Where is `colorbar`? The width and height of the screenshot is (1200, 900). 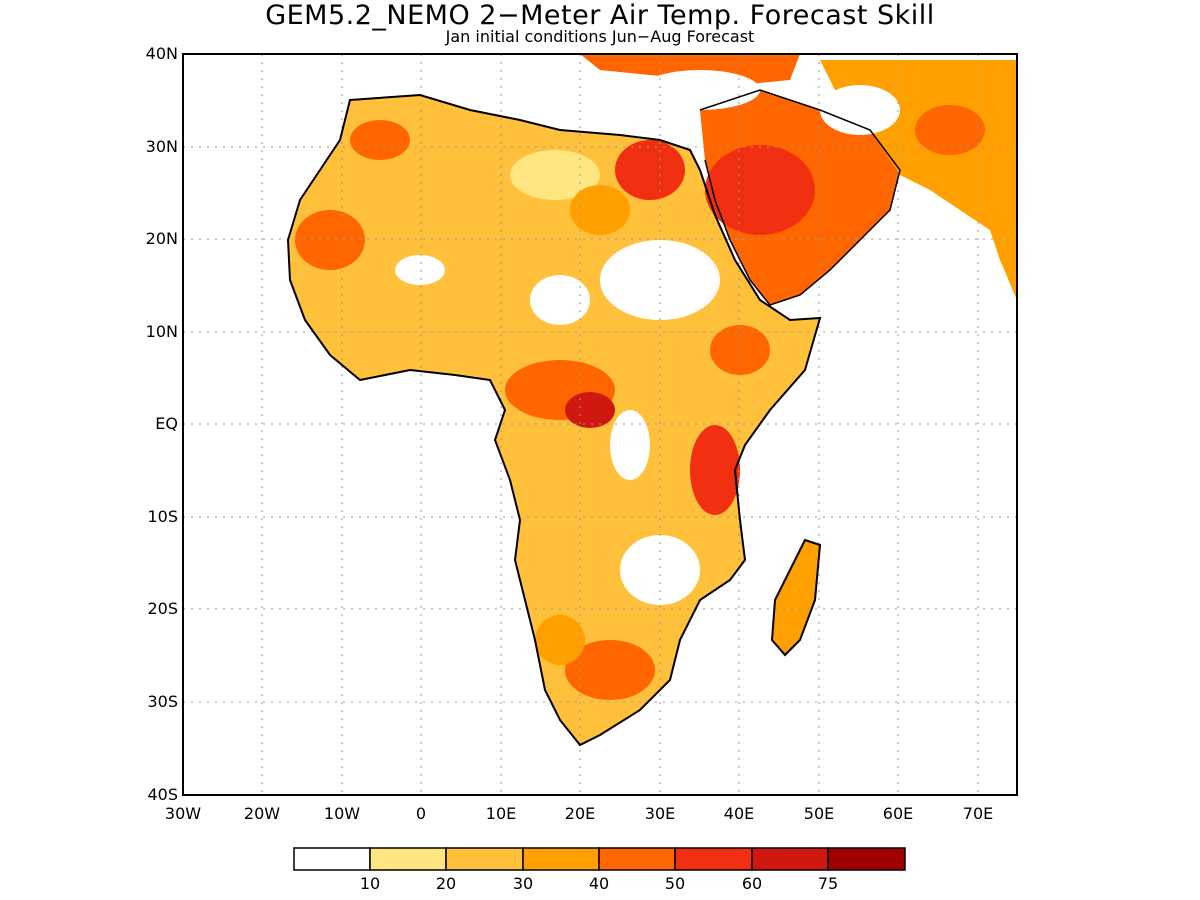 colorbar is located at coordinates (599, 859).